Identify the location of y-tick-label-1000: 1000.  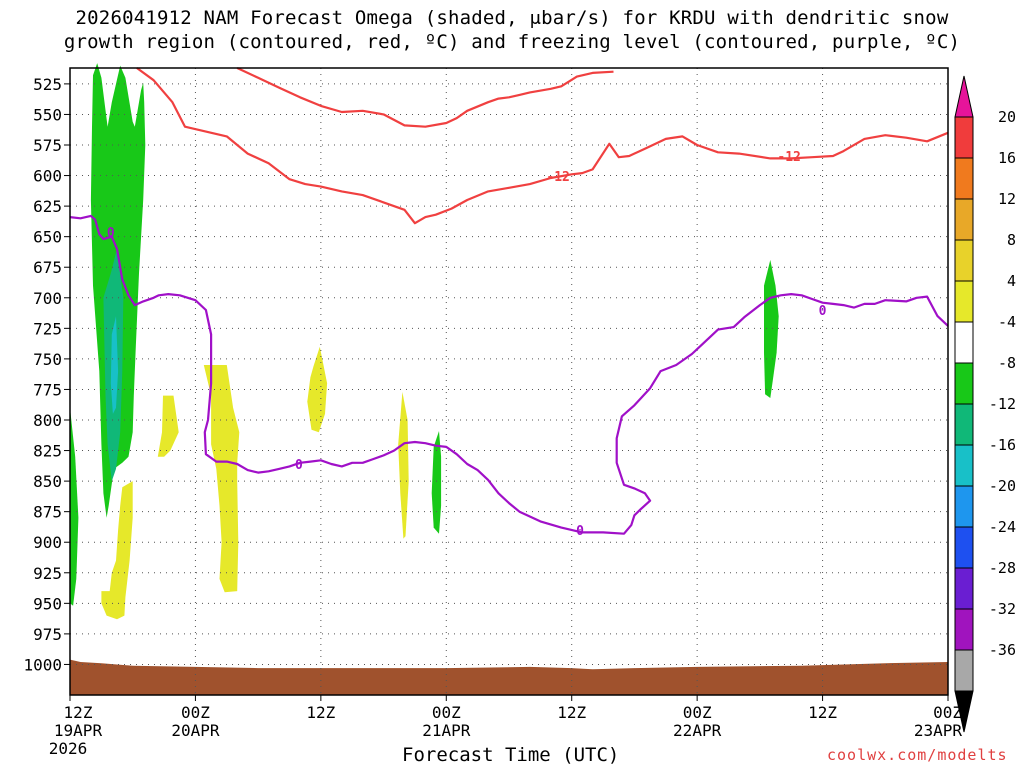
(42, 664).